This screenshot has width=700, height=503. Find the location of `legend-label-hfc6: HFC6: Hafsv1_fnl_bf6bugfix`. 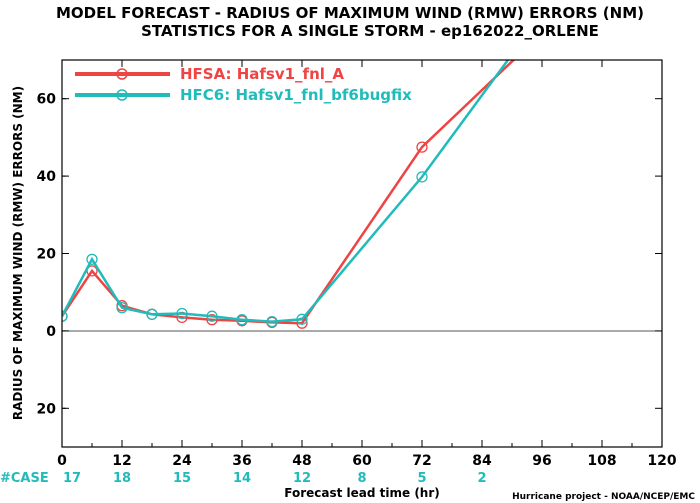

legend-label-hfc6: HFC6: Hafsv1_fnl_bf6bugfix is located at coordinates (296, 95).